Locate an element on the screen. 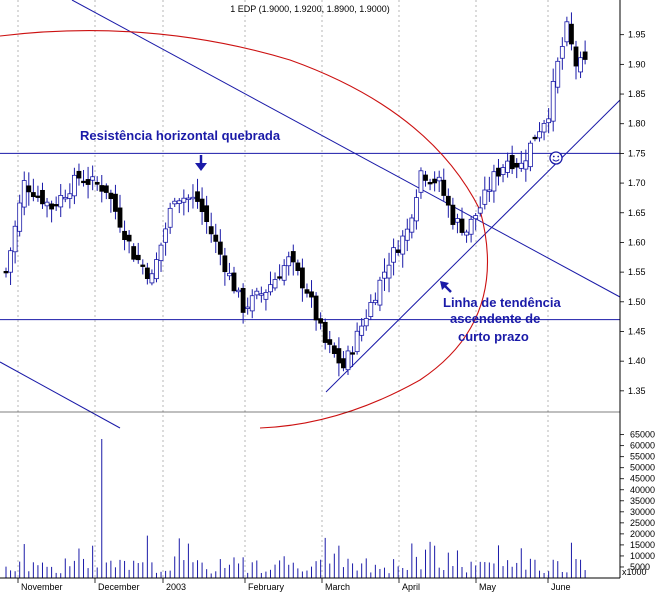 The image size is (661, 592). volume-tick-label: 25000 is located at coordinates (642, 523).